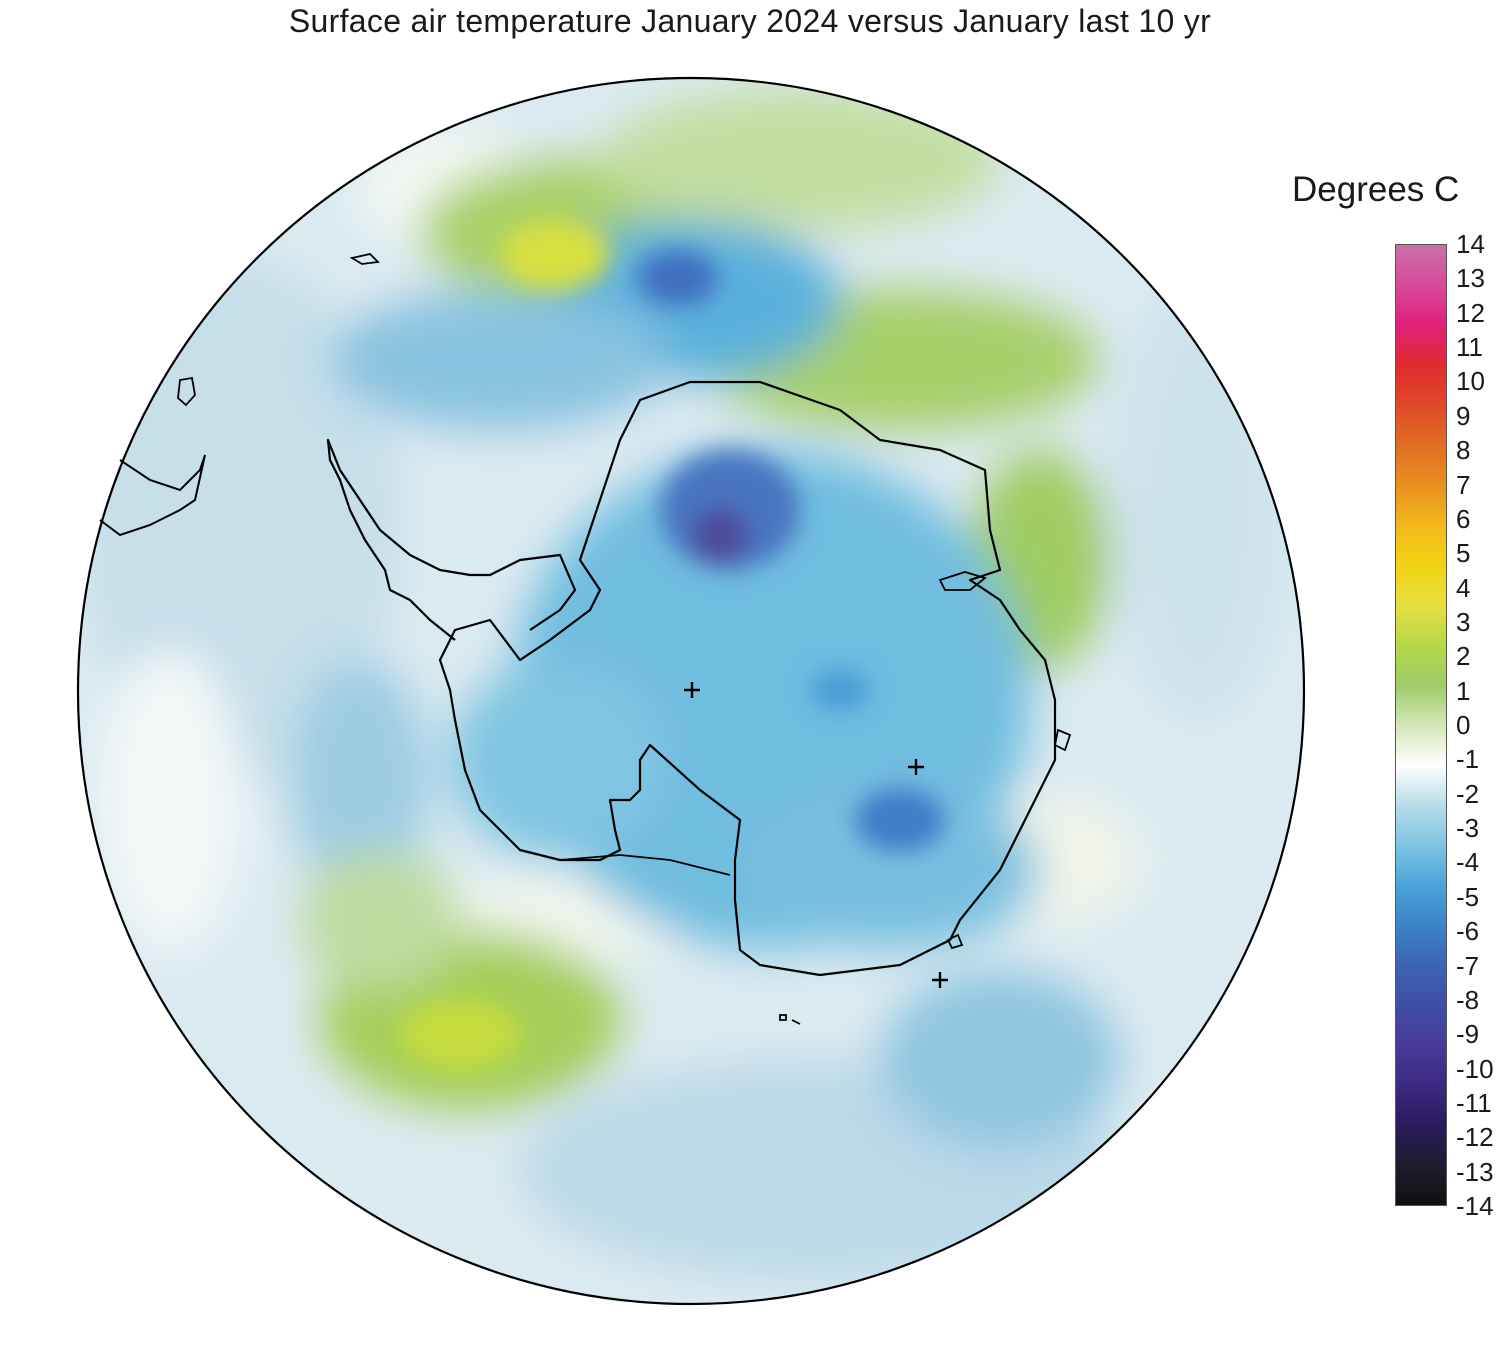 The height and width of the screenshot is (1369, 1500). Describe the element at coordinates (1468, 1034) in the screenshot. I see `colorbar-tick-label: -9` at that location.